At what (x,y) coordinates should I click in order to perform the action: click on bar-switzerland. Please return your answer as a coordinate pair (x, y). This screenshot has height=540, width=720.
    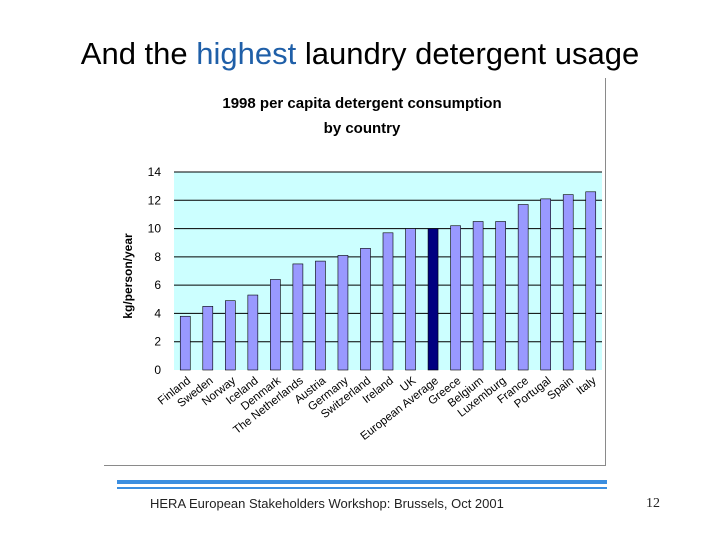
    Looking at the image, I should click on (365, 309).